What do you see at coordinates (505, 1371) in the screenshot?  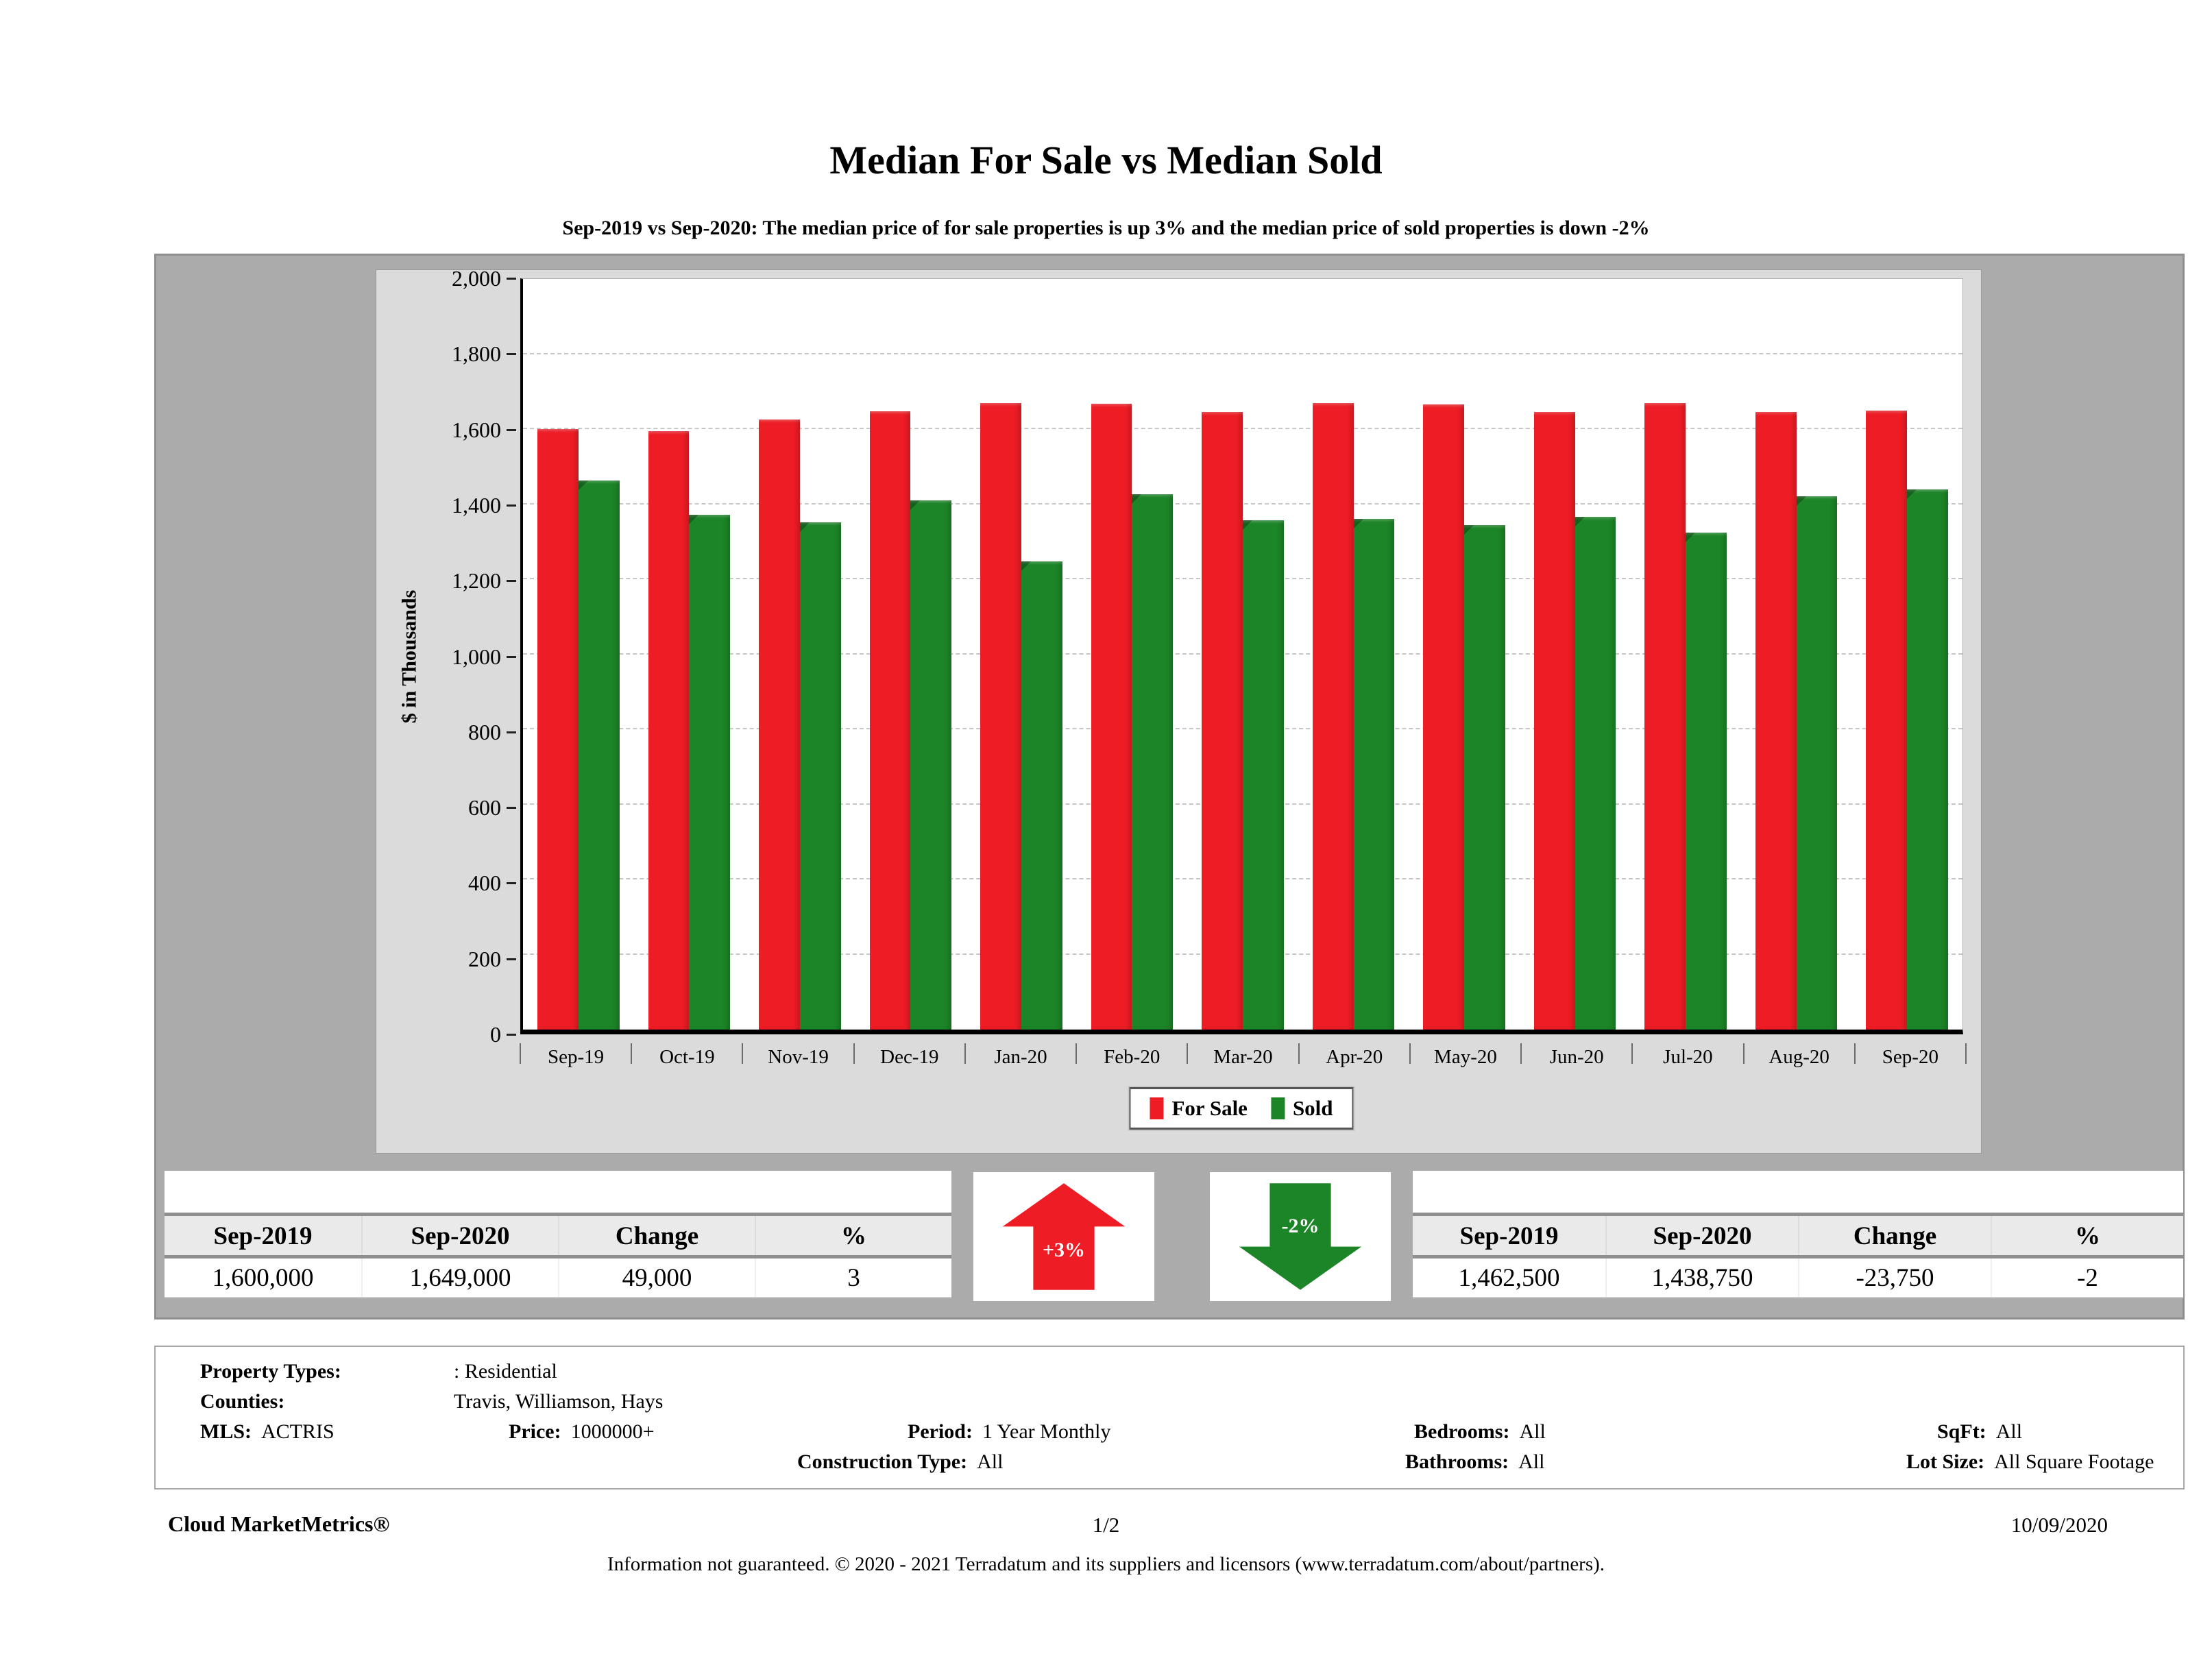 I see `property-types-value: : Residential` at bounding box center [505, 1371].